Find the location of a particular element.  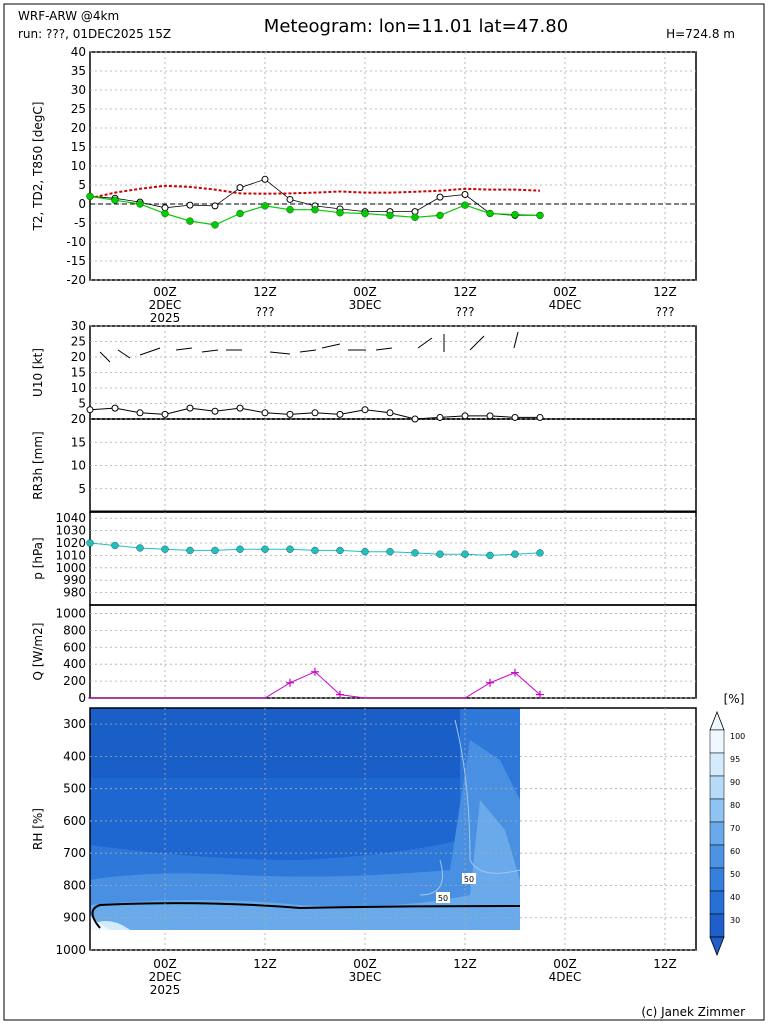

y-tick-label: 15 is located at coordinates (78, 147).